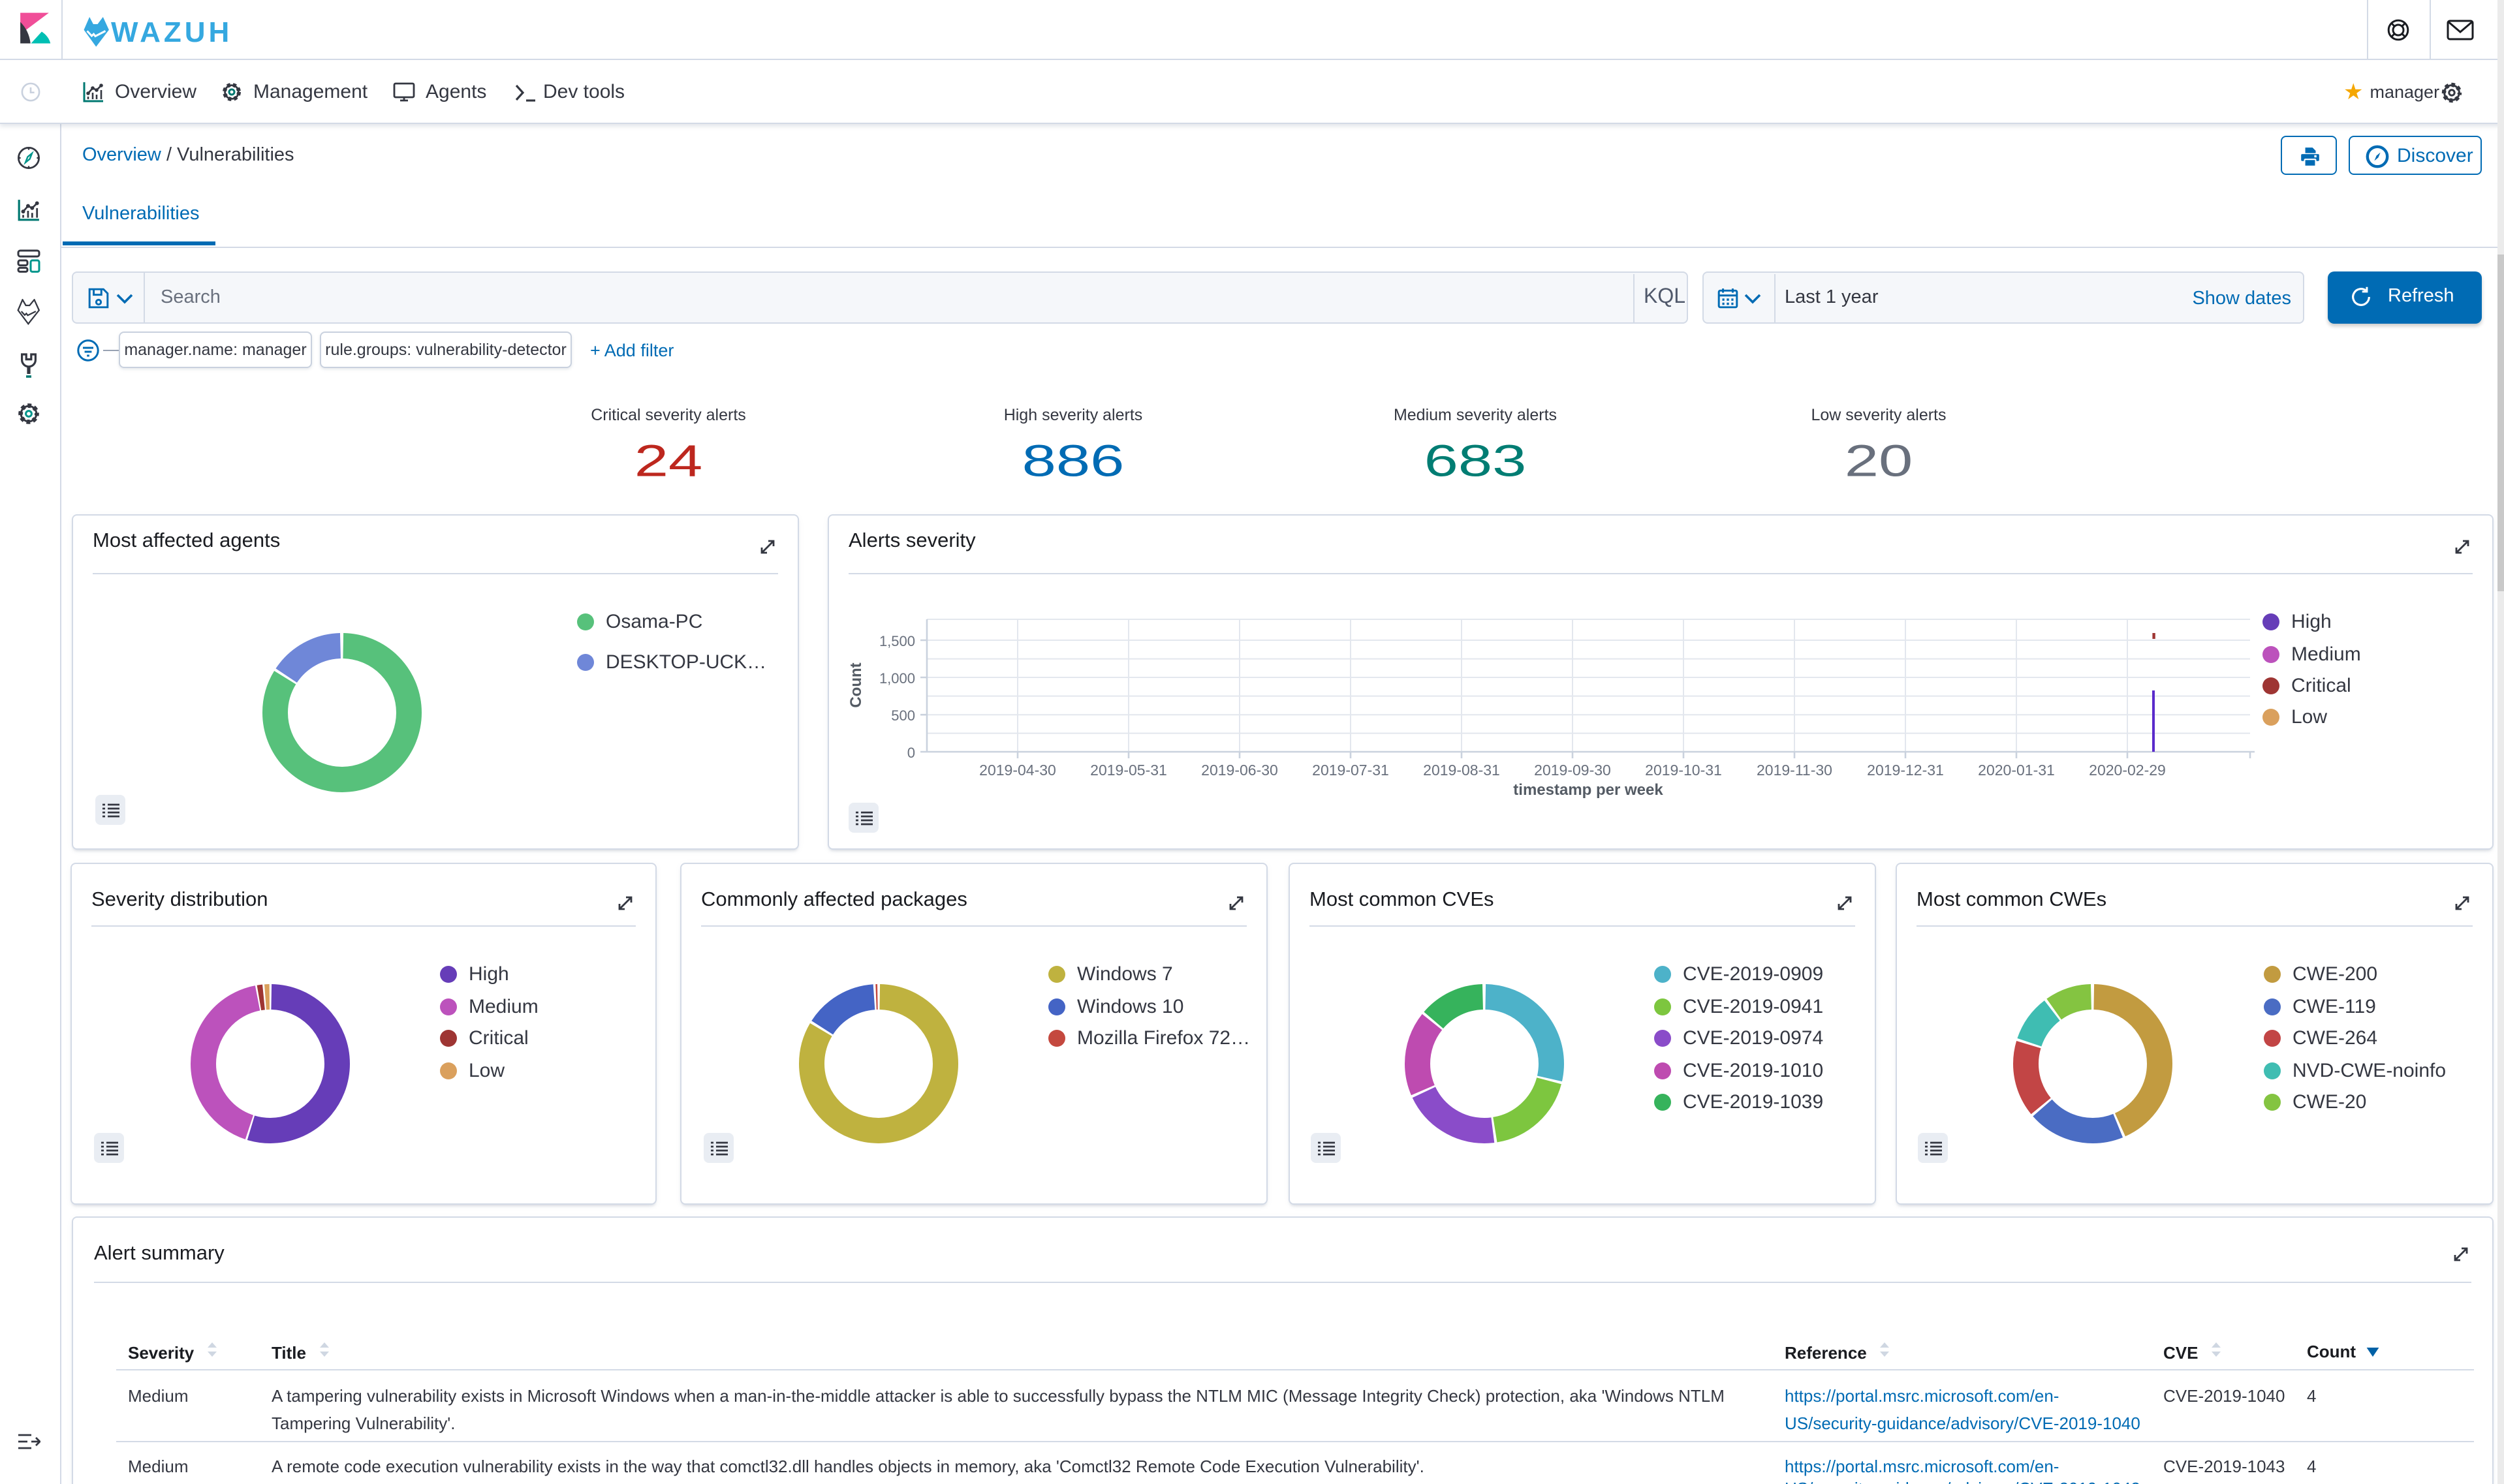  Describe the element at coordinates (1588, 790) in the screenshot. I see `svg-text: timestamp per week` at that location.